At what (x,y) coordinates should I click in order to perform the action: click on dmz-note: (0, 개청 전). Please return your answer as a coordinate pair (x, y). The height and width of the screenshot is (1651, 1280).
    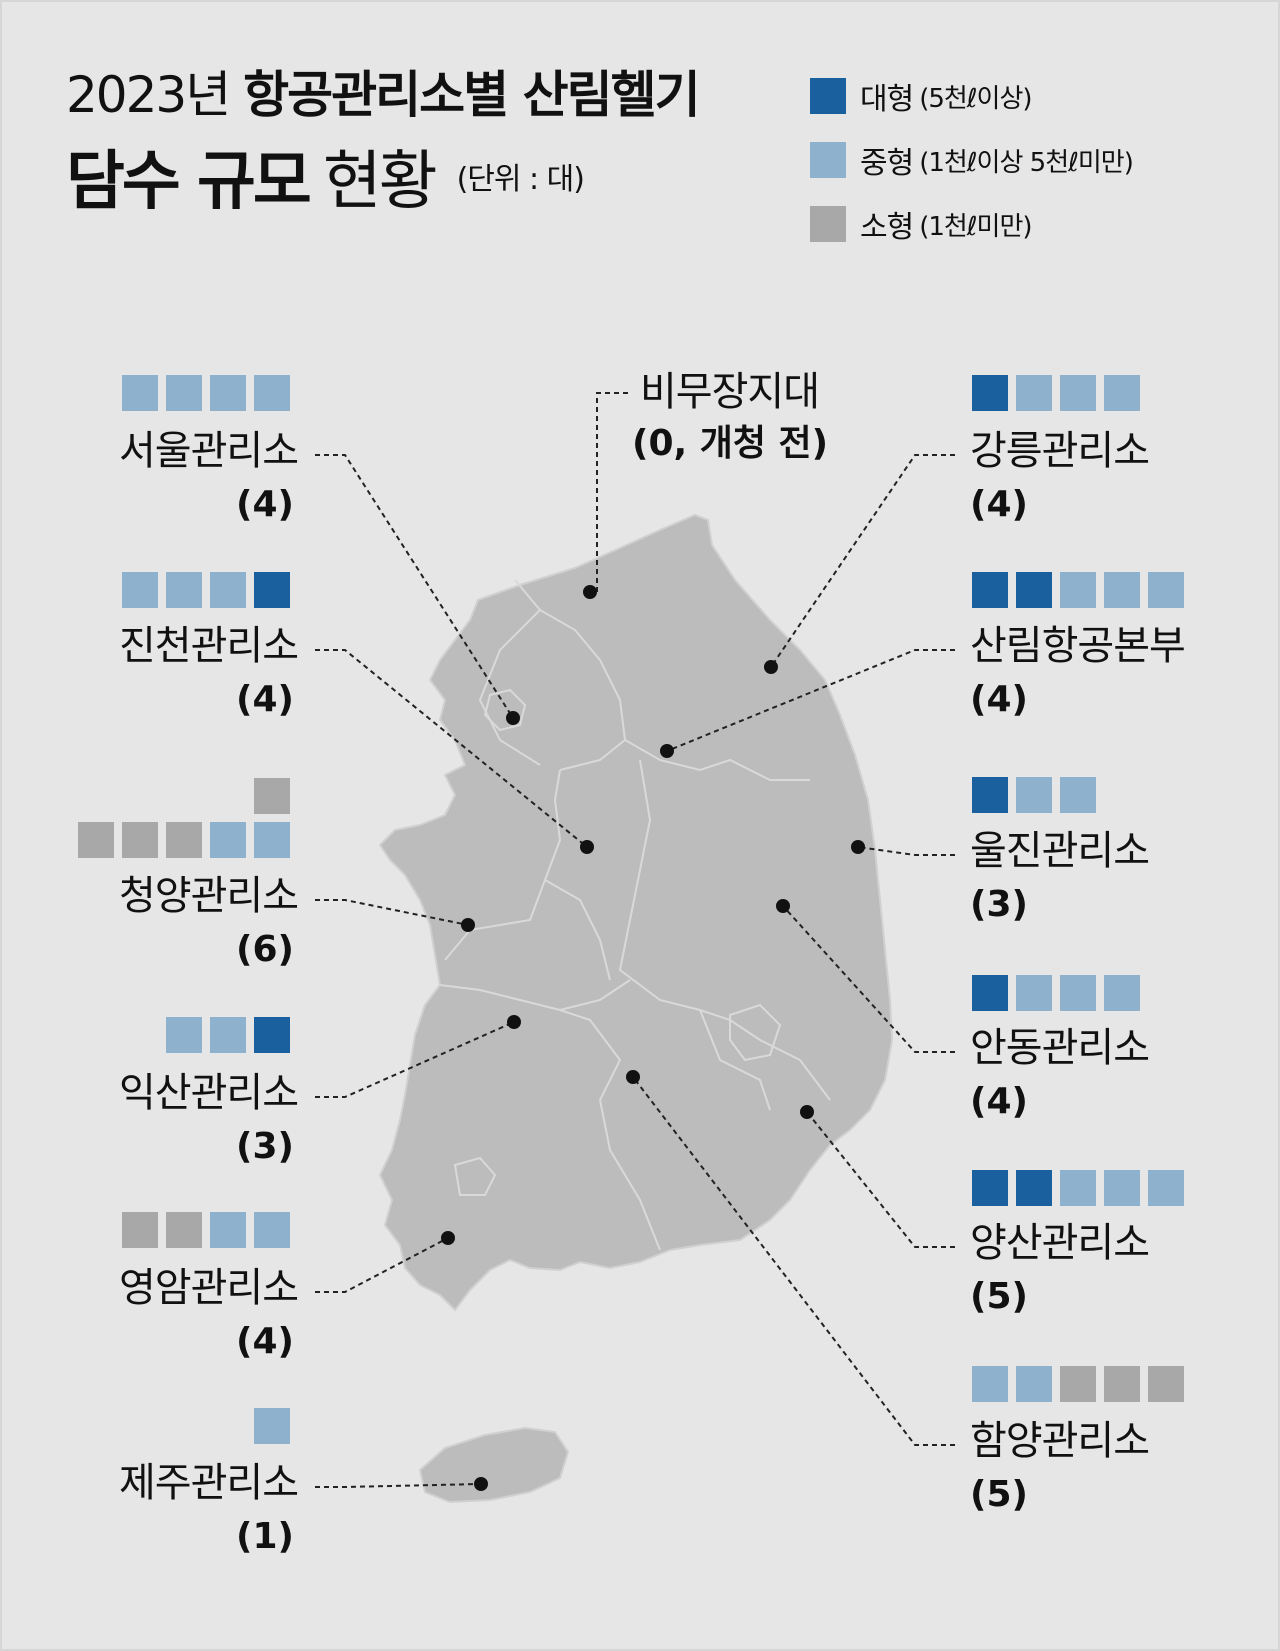
    Looking at the image, I should click on (730, 443).